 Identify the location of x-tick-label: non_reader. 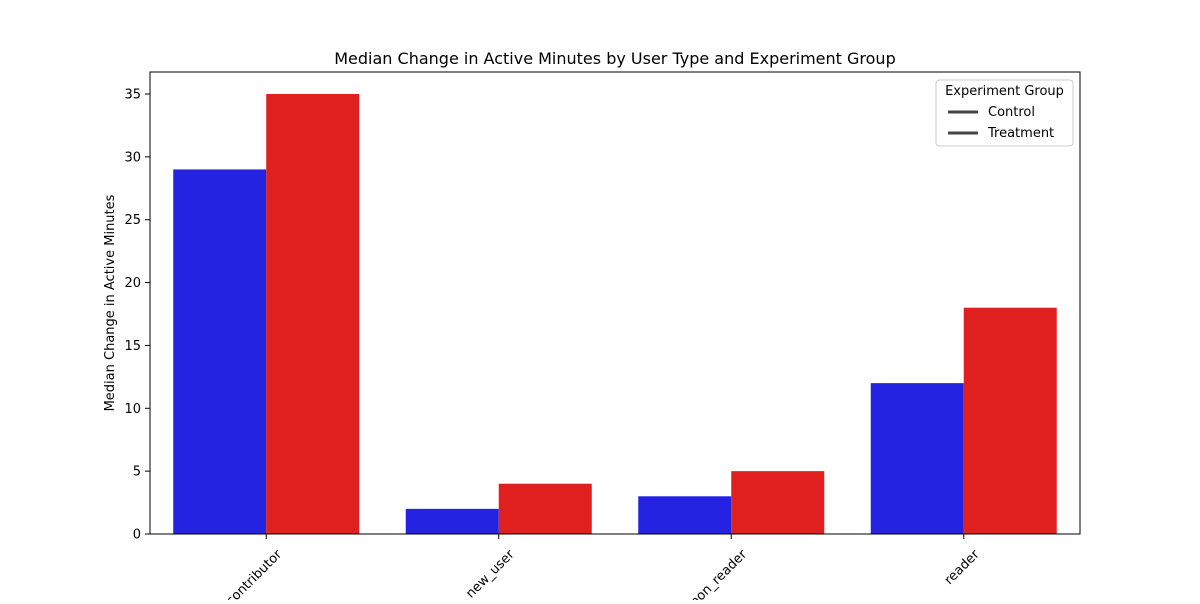
(718, 573).